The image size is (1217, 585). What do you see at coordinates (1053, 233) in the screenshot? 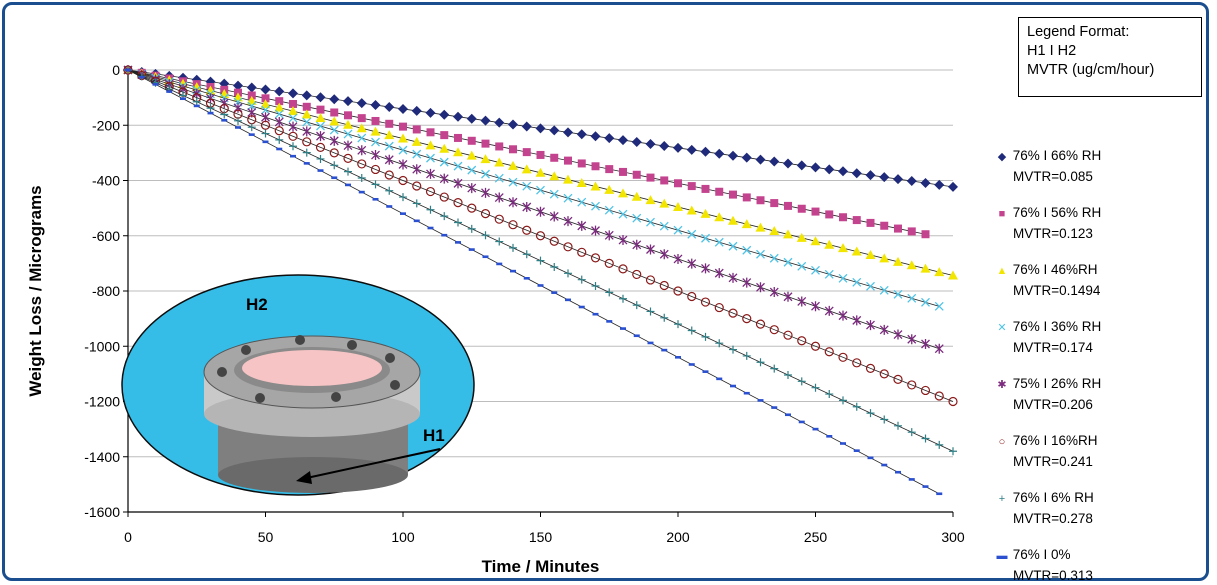
I see `legend-mvtr-value: MVTR=0.123` at bounding box center [1053, 233].